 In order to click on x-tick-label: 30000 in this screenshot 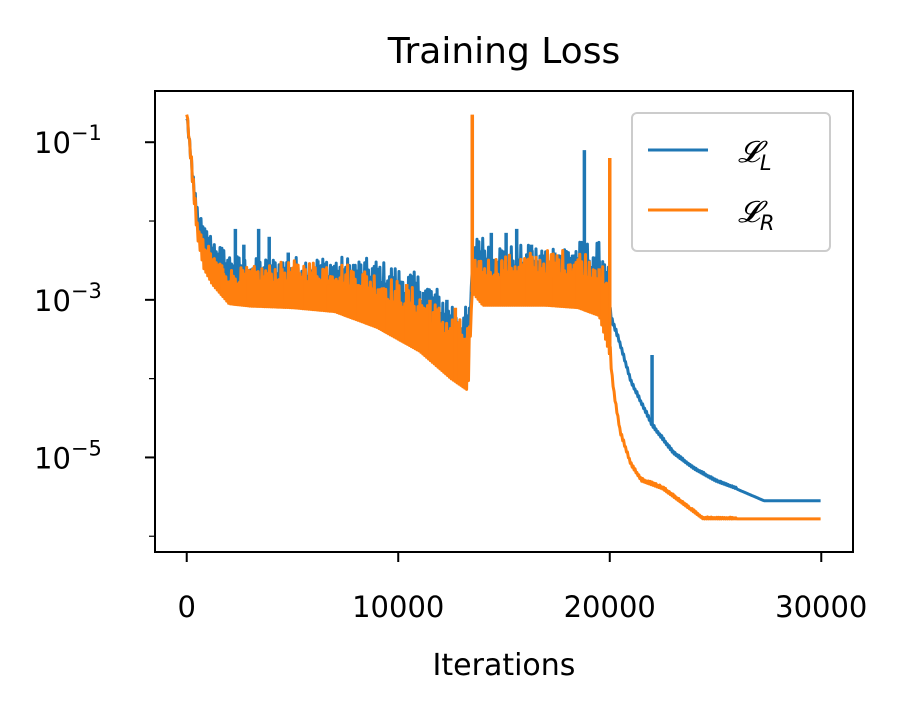, I will do `click(821, 607)`.